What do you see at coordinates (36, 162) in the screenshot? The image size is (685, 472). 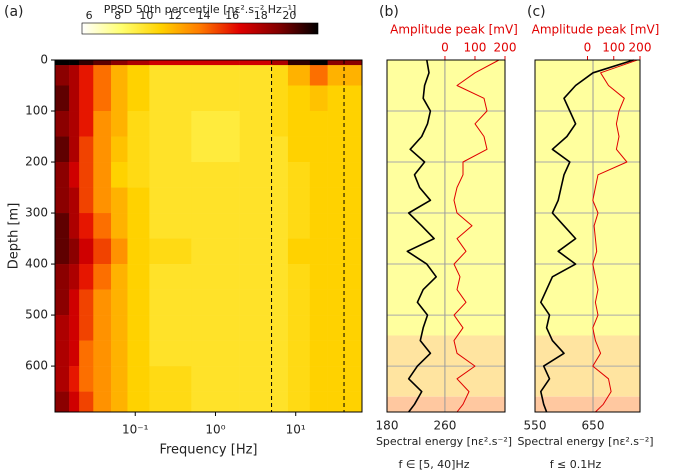 I see `y-tick-label: 200` at bounding box center [36, 162].